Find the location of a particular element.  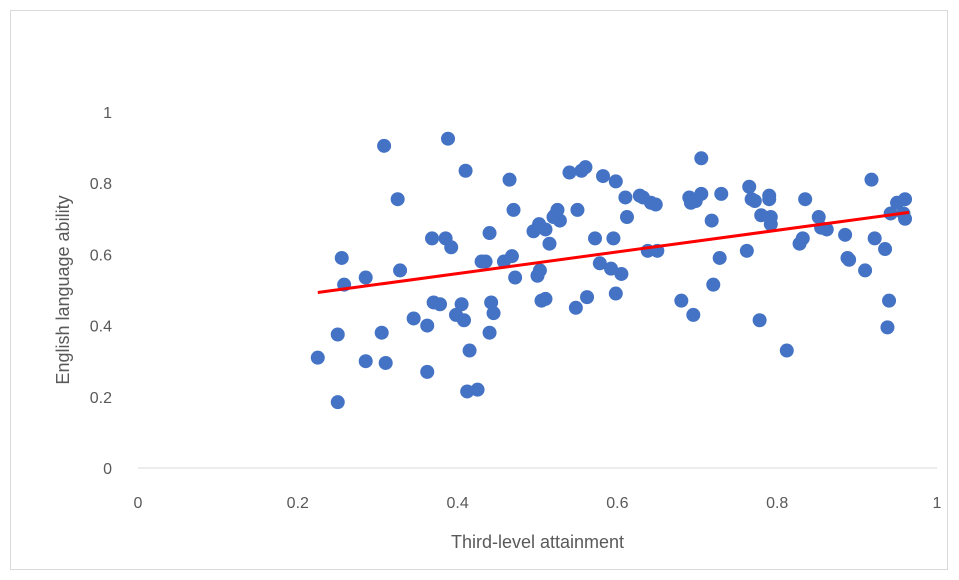

x-tick-label: 0.2 is located at coordinates (298, 503).